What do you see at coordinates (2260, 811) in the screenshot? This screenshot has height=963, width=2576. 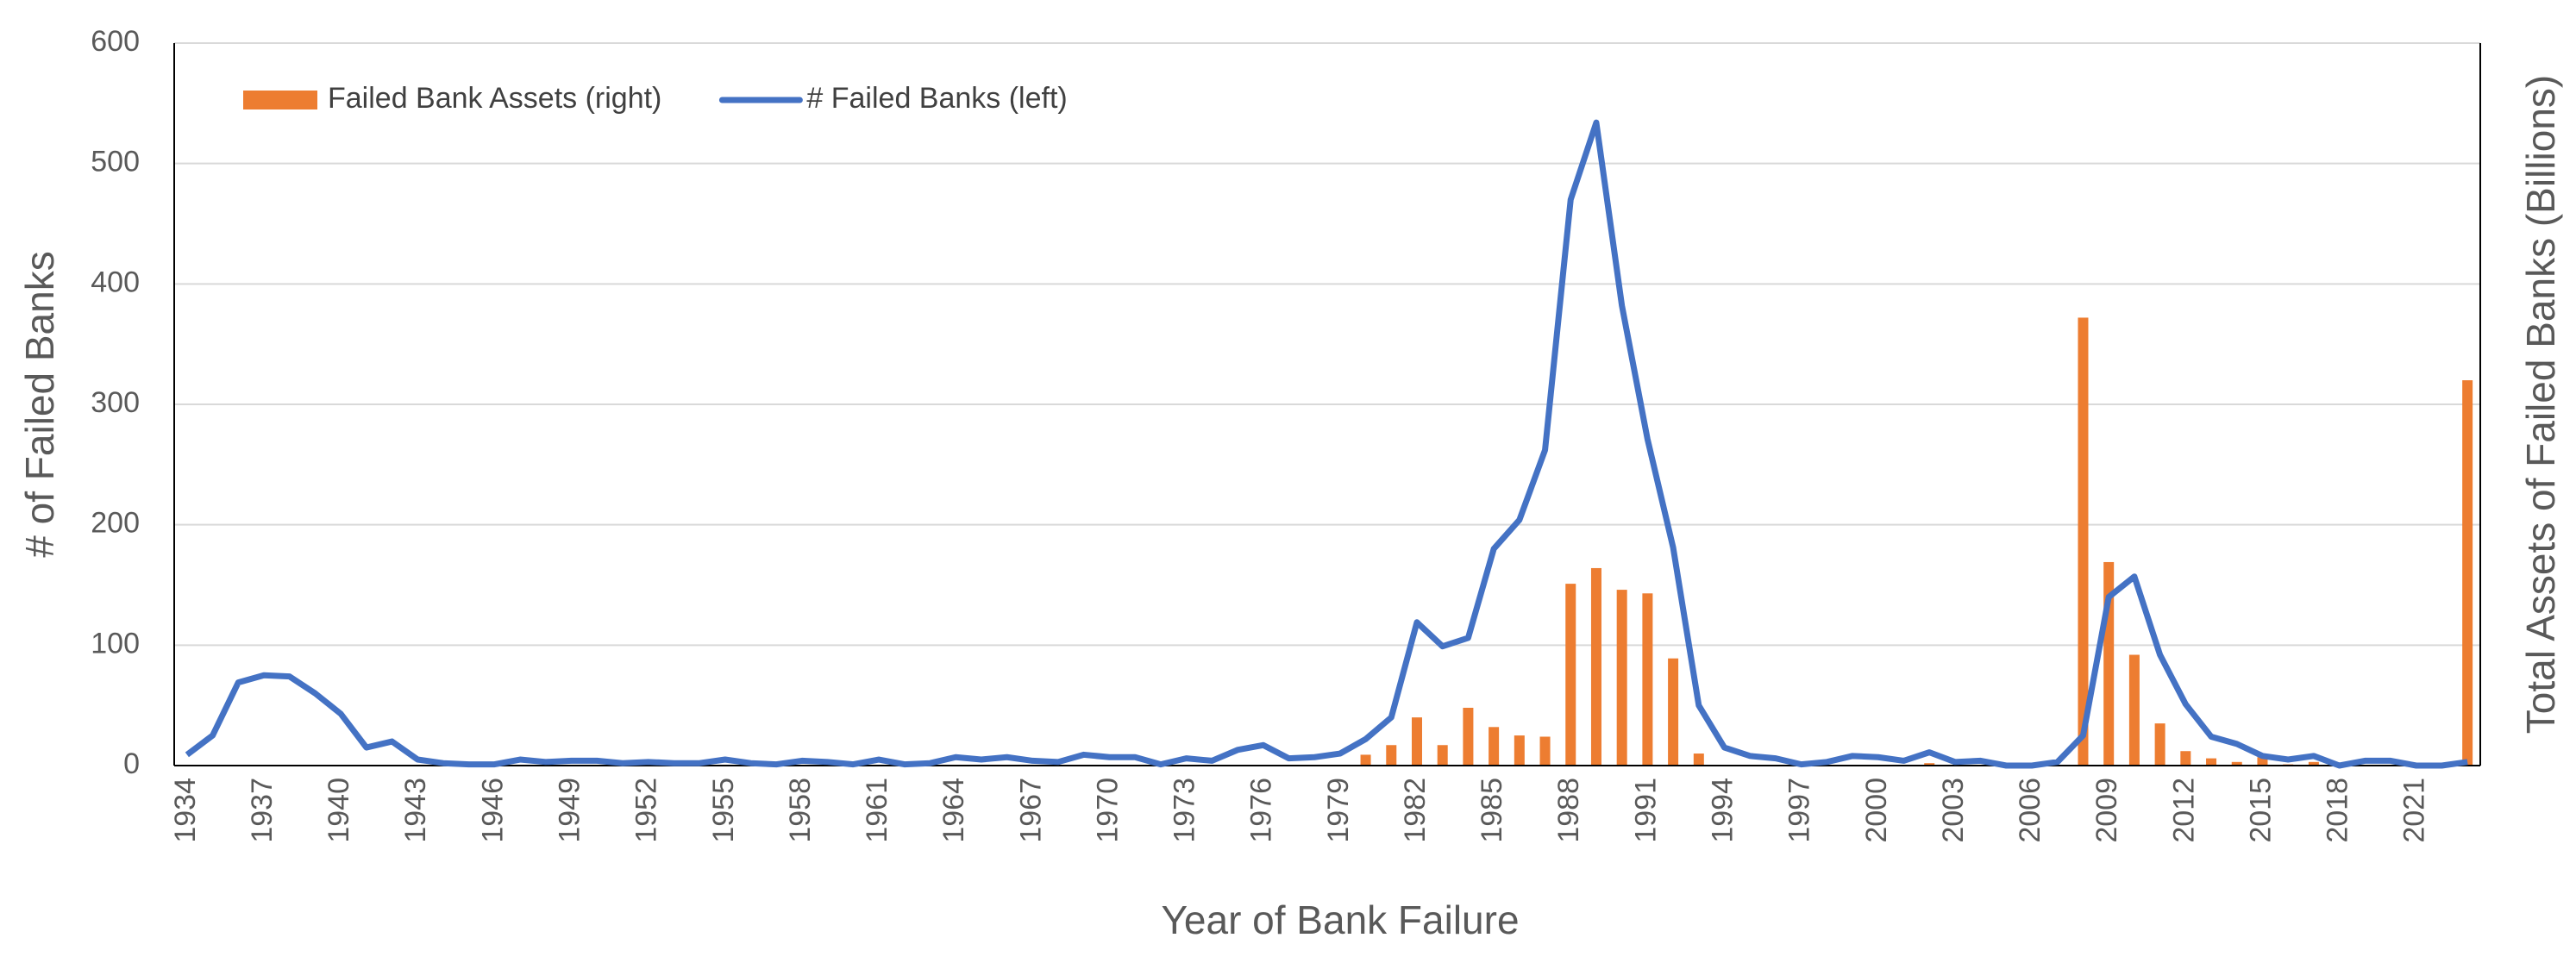 I see `x-tick-label: 2015` at bounding box center [2260, 811].